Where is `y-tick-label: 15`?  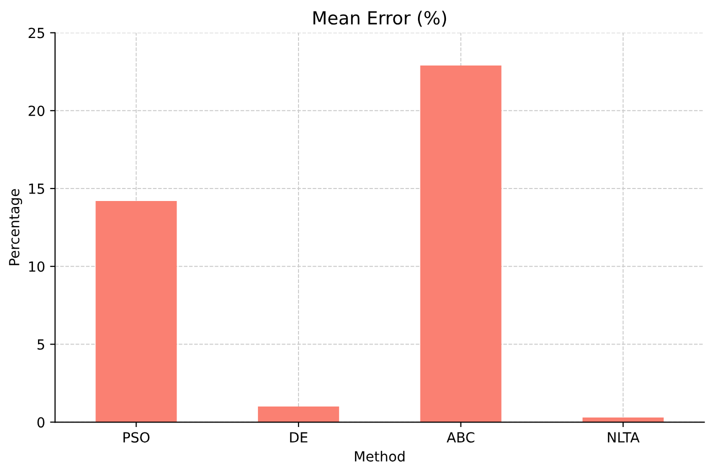
y-tick-label: 15 is located at coordinates (36, 189).